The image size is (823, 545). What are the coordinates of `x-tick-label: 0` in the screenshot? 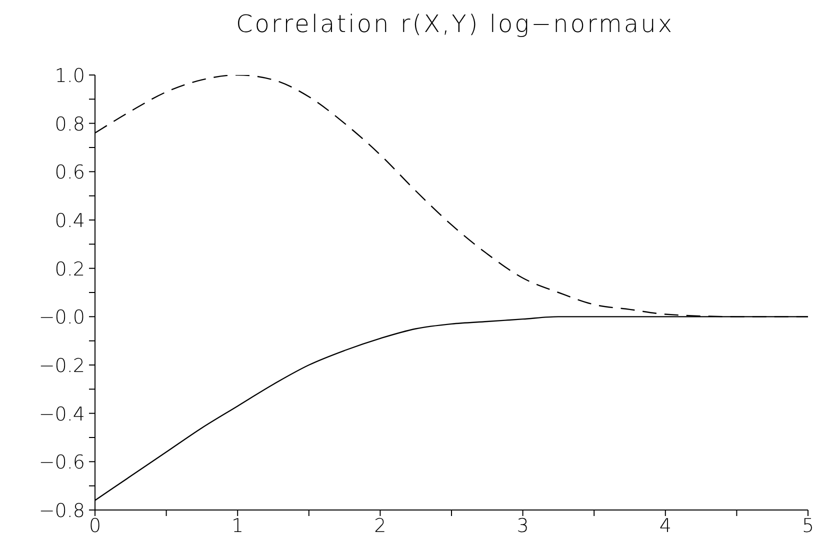 It's located at (95, 526).